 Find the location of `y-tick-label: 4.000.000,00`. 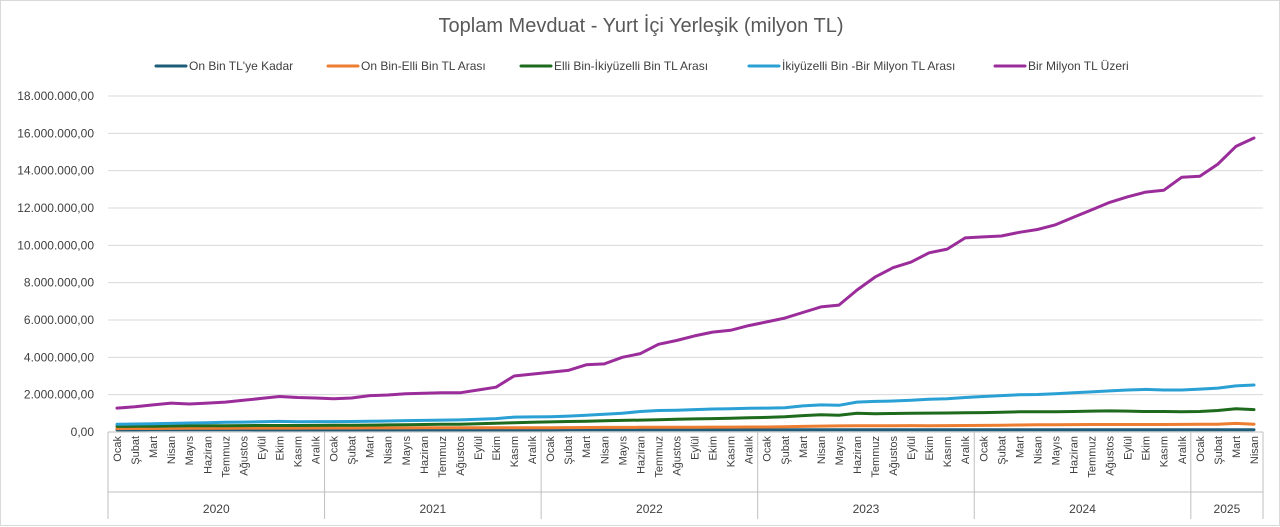

y-tick-label: 4.000.000,00 is located at coordinates (59, 357).